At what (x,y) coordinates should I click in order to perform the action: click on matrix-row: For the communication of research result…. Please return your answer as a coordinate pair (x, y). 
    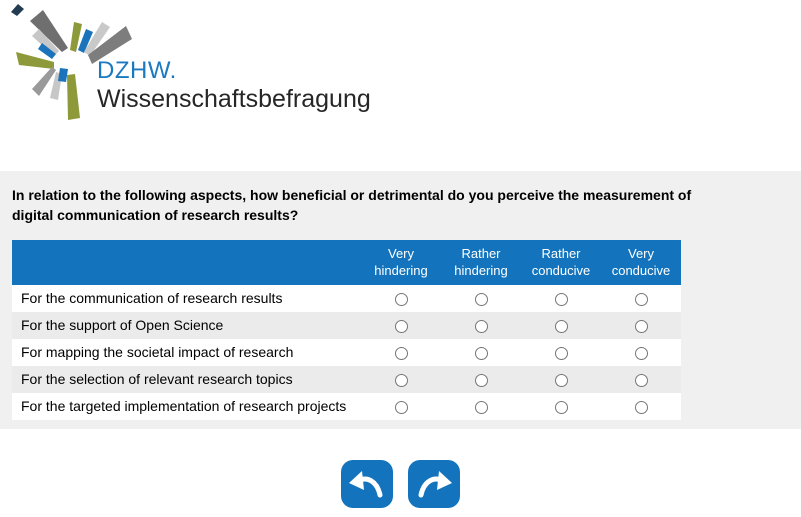
    Looking at the image, I should click on (346, 298).